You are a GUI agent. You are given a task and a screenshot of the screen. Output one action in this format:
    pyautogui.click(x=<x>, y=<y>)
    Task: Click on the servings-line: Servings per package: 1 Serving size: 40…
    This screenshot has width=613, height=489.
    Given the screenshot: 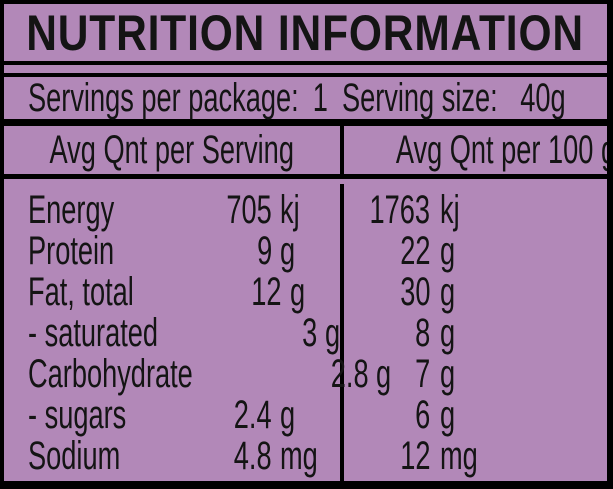 What is the action you would take?
    pyautogui.click(x=297, y=98)
    